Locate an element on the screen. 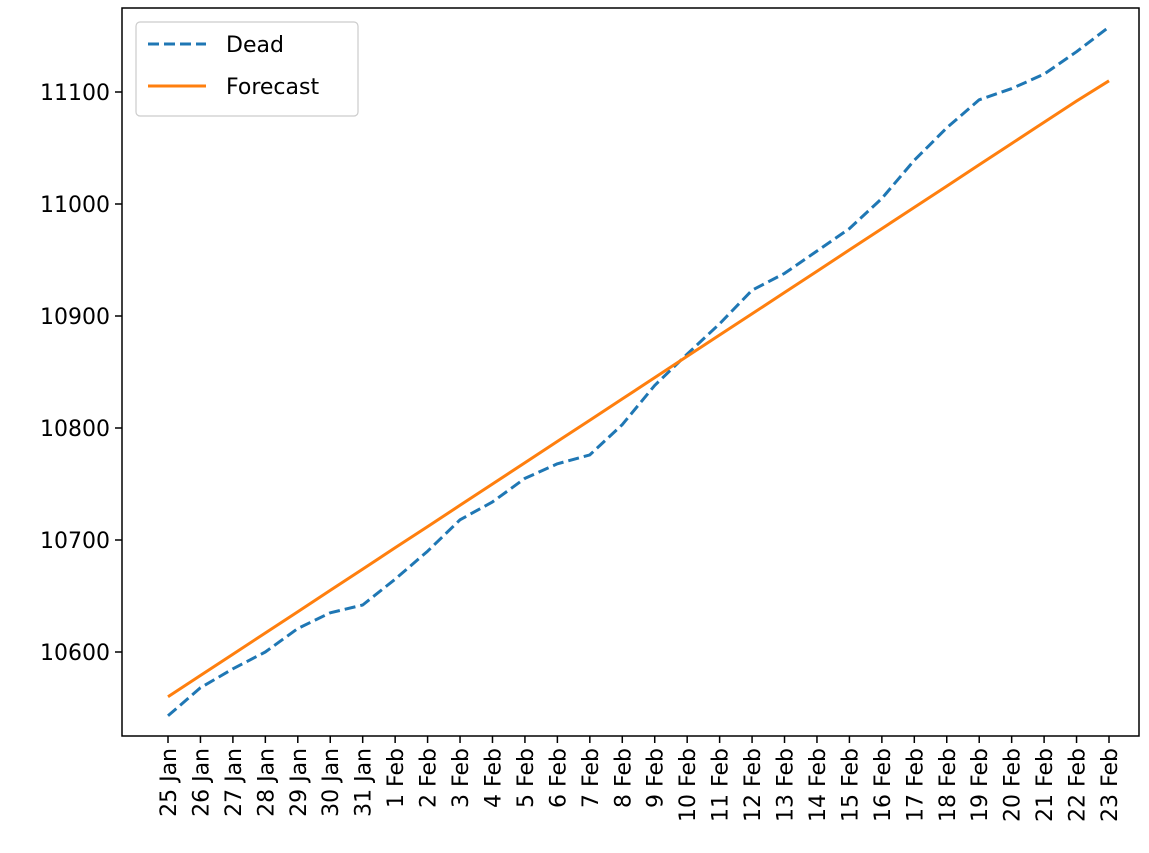  x-tick-label: 15 Feb is located at coordinates (850, 785).